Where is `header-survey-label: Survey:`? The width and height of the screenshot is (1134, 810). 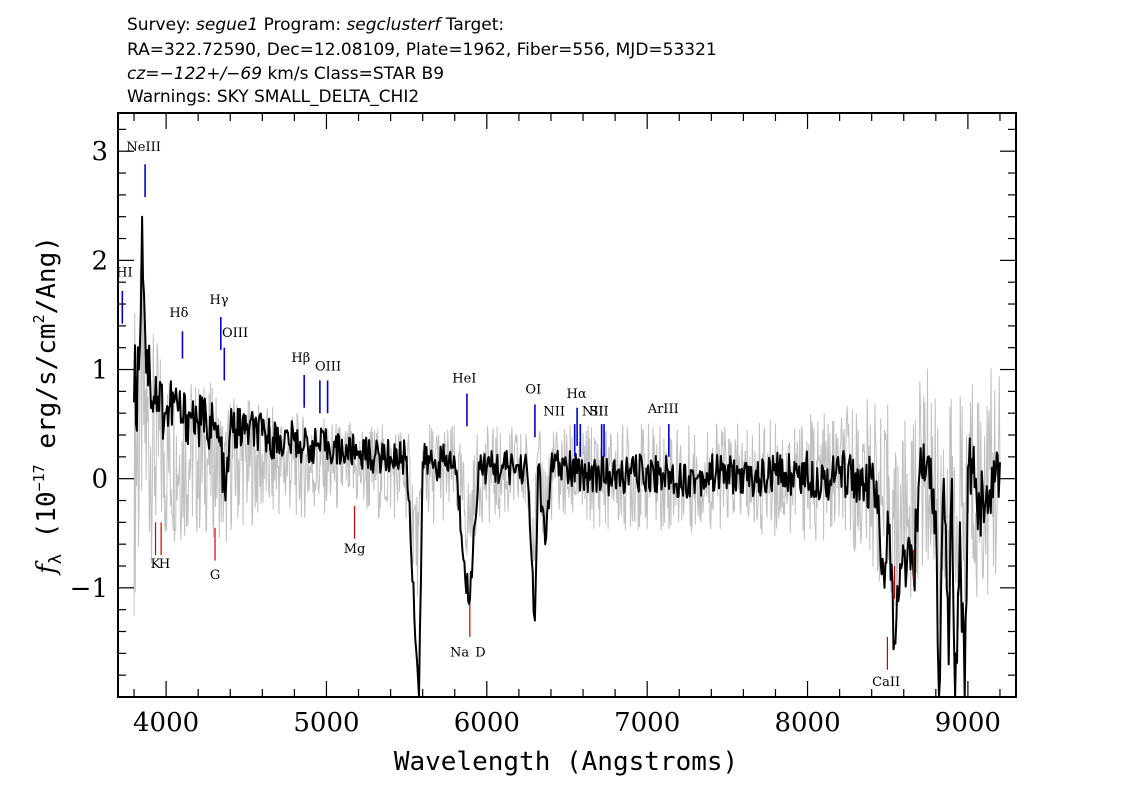
header-survey-label: Survey: is located at coordinates (161, 25).